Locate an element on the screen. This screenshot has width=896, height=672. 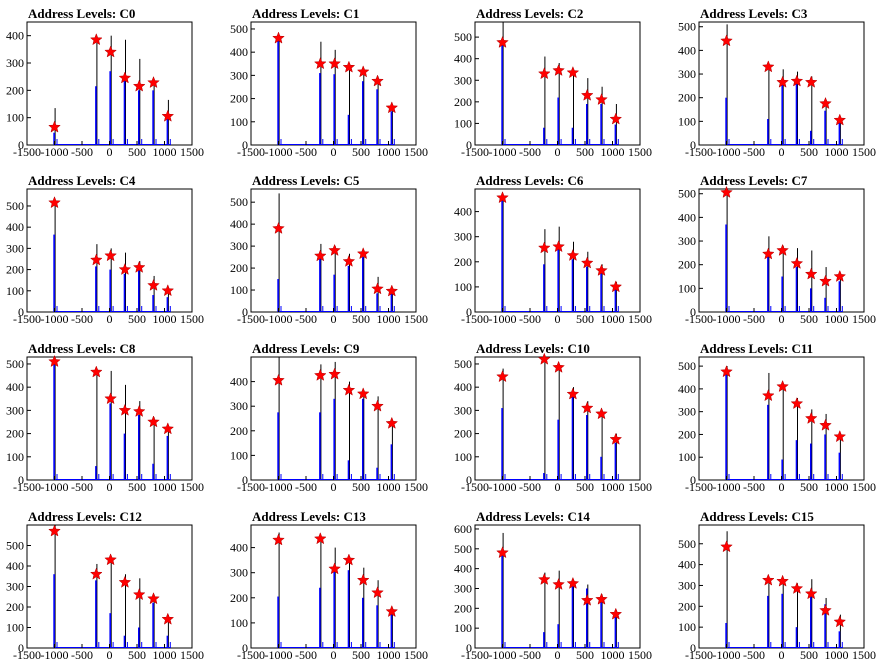
panel-title: Address Levels: C8 is located at coordinates (82, 348).